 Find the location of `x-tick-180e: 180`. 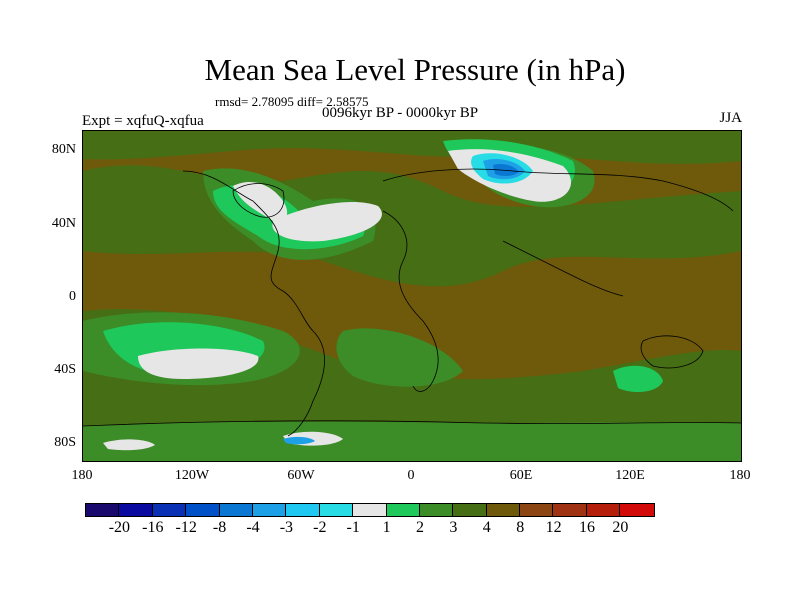

x-tick-180e: 180 is located at coordinates (740, 475).